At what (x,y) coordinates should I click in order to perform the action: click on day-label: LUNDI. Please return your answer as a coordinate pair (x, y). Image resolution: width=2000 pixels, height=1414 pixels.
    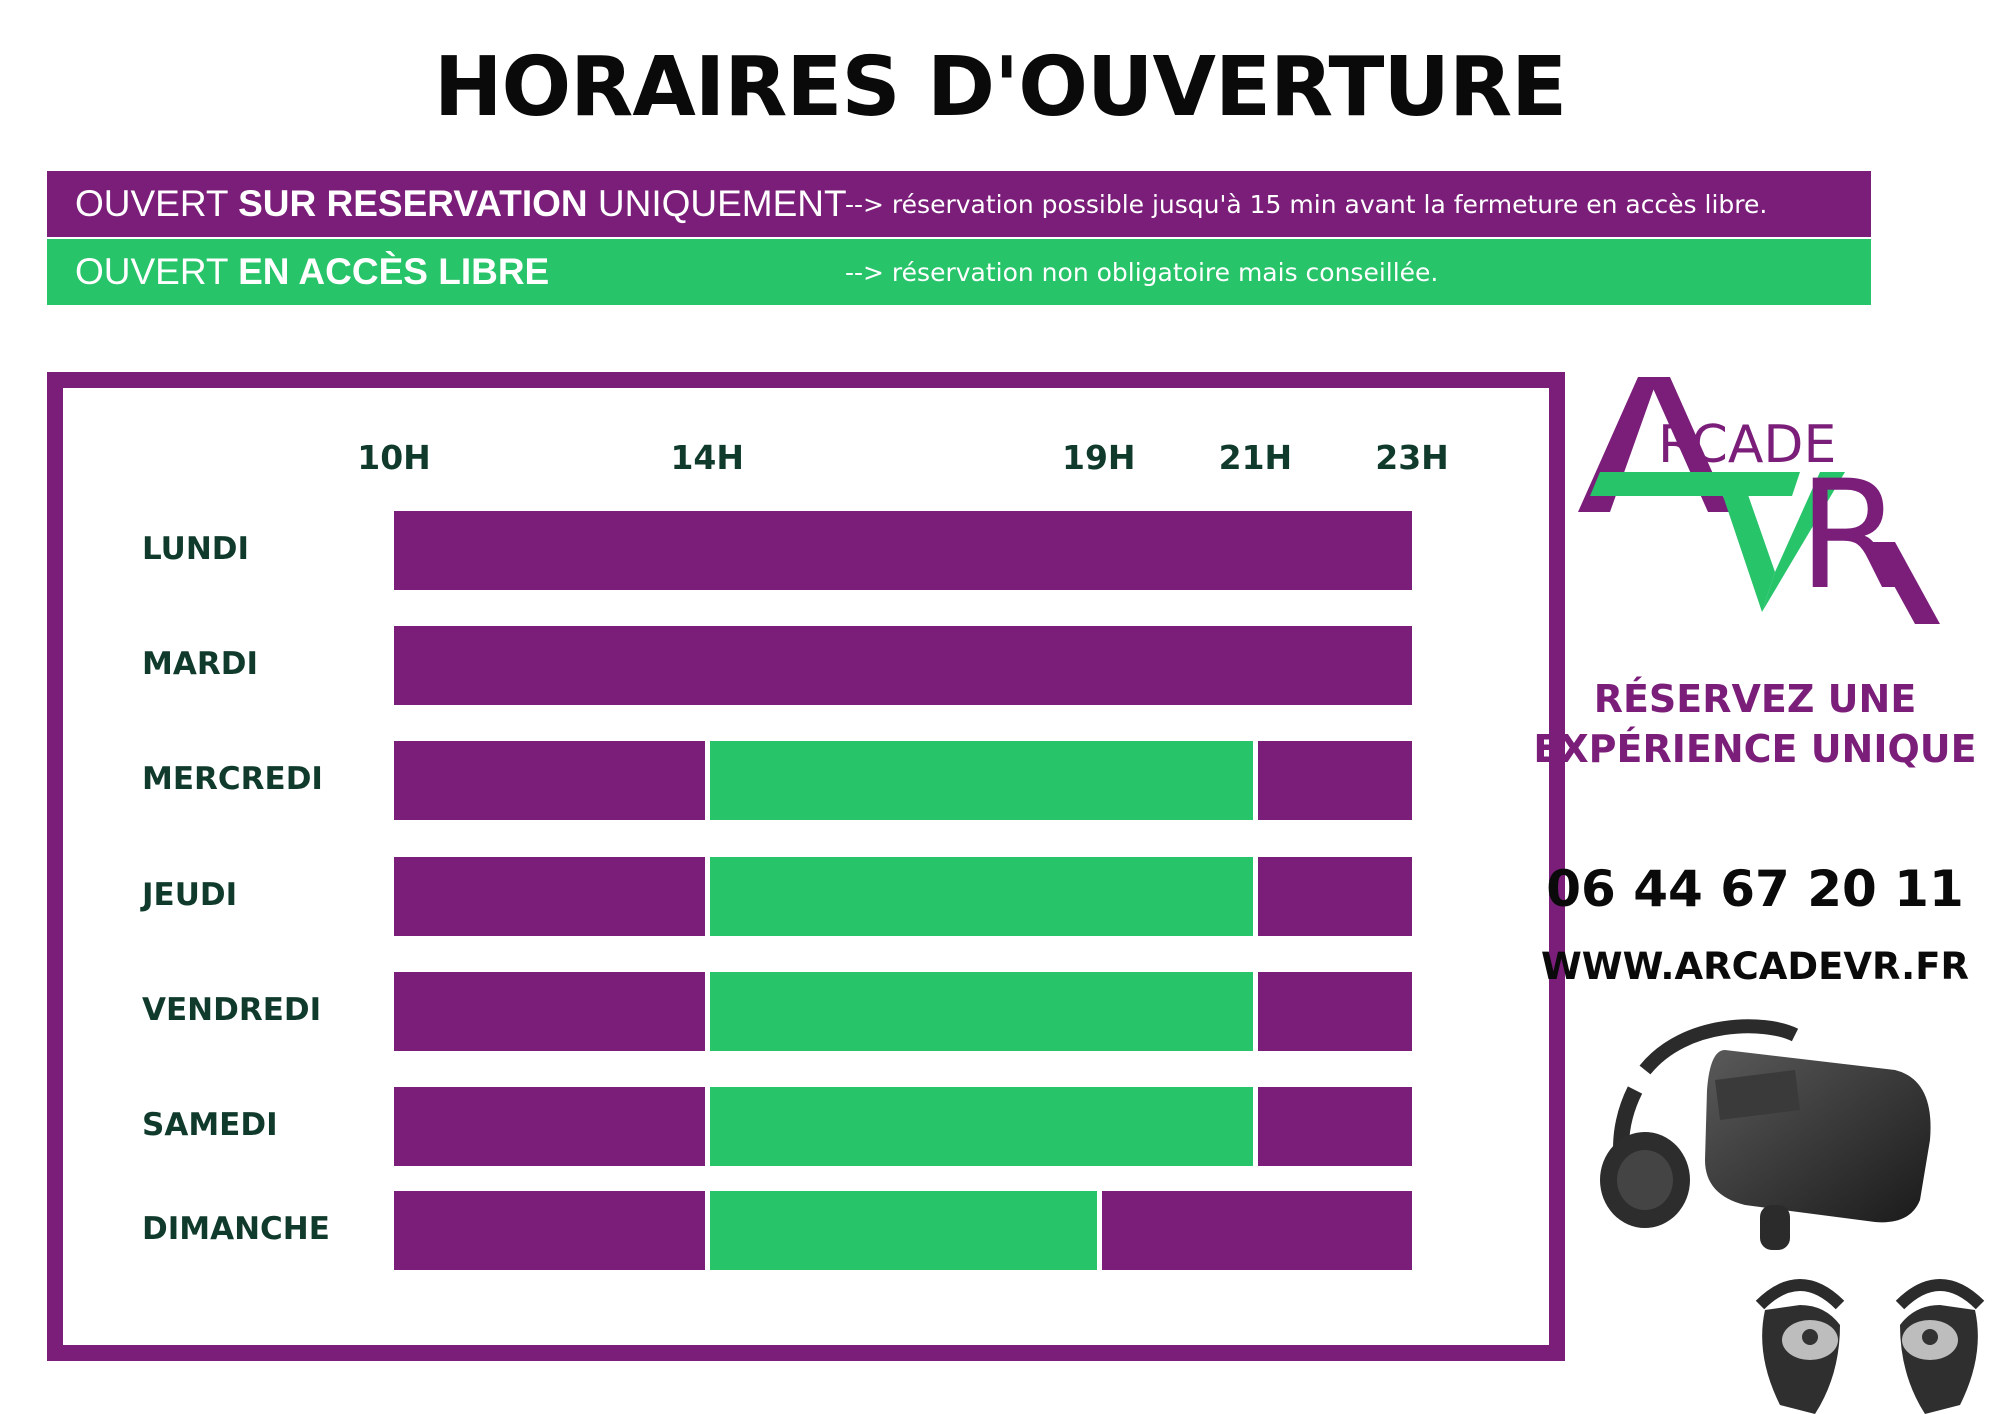
    Looking at the image, I should click on (196, 549).